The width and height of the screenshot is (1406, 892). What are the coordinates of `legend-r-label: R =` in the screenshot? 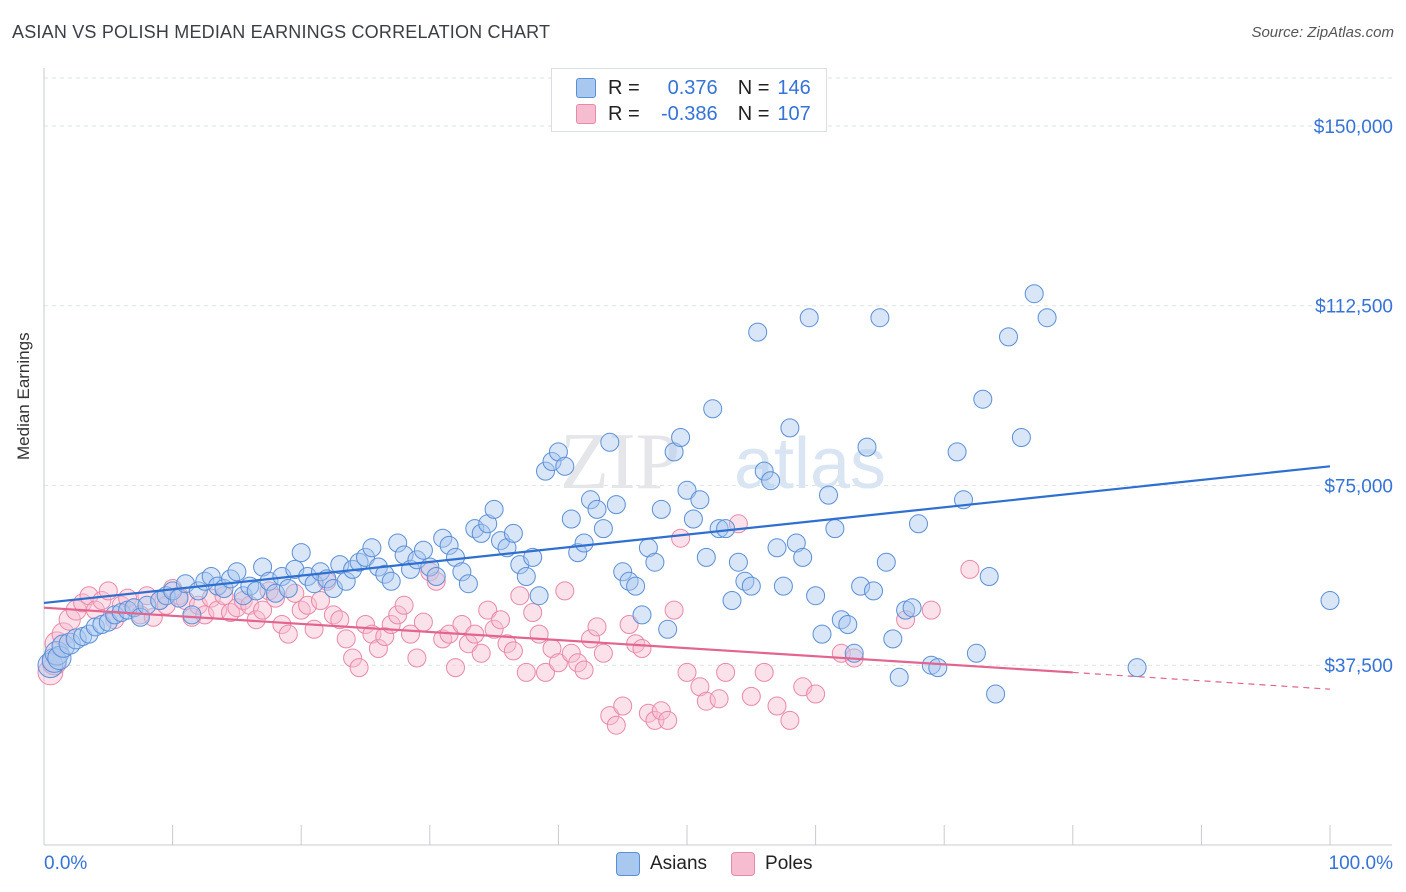 It's located at (624, 87).